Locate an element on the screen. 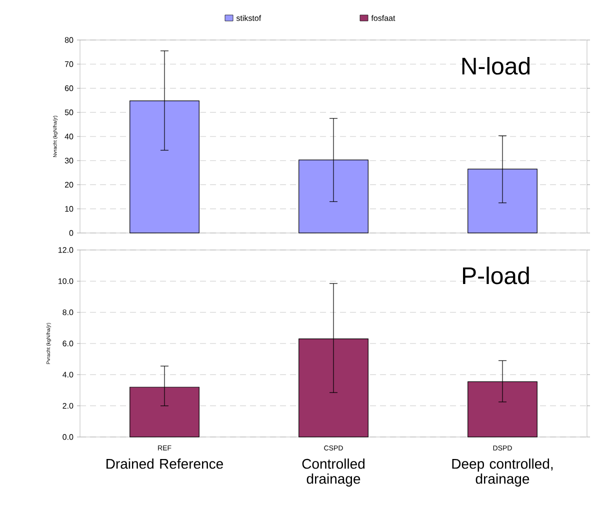  y-tick-label: 70 is located at coordinates (69, 64).